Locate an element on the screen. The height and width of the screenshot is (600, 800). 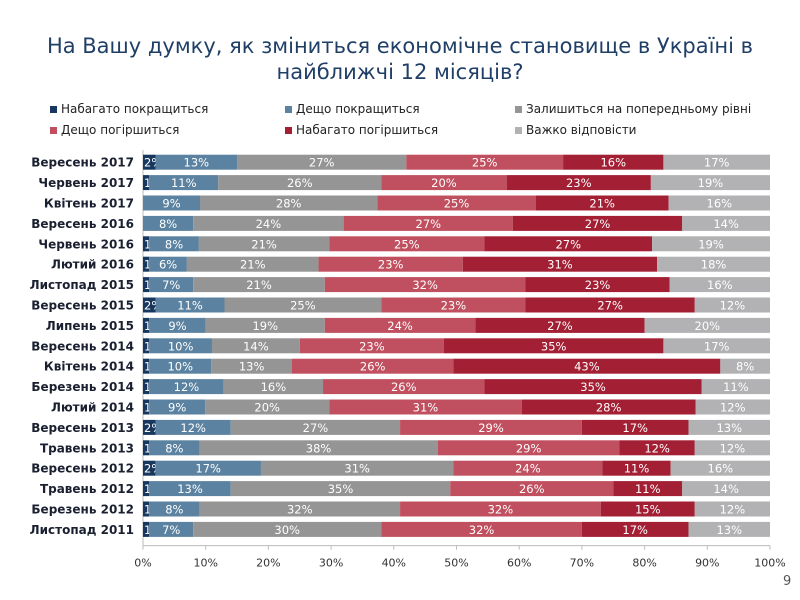
legend-item: Набагато погіршиться is located at coordinates (361, 130).